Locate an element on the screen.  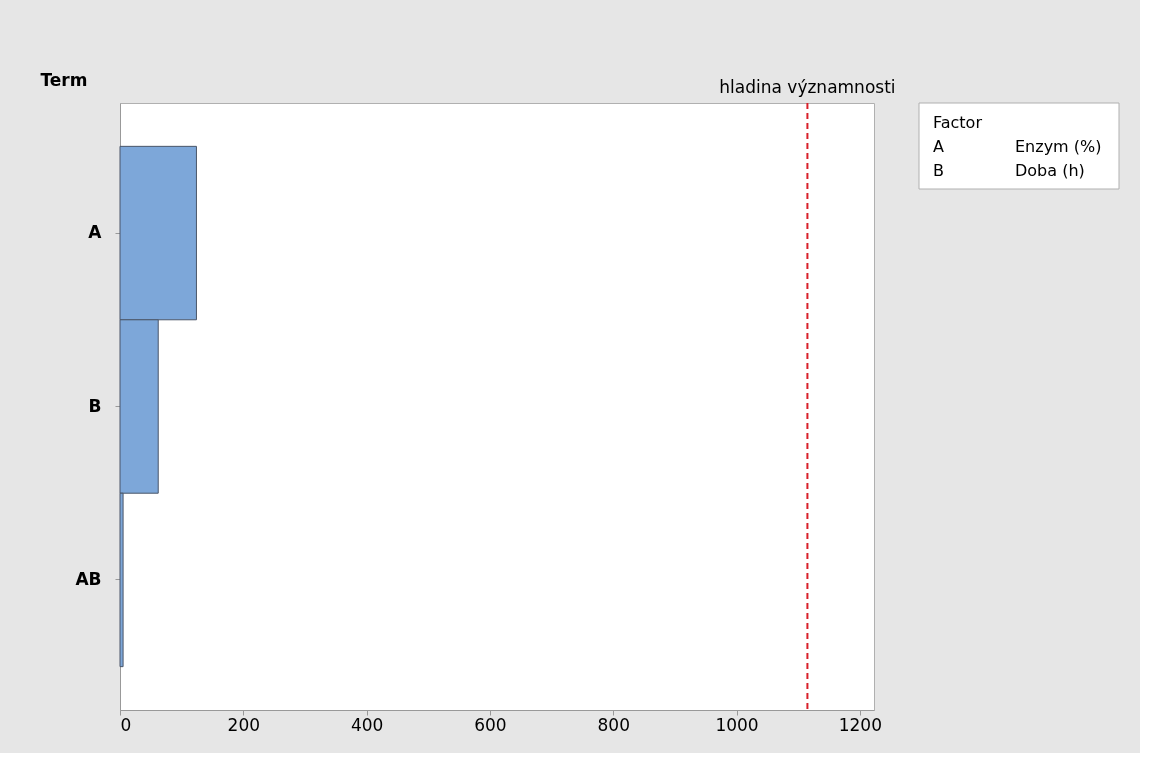
y-tick-label: A is located at coordinates (95, 232).